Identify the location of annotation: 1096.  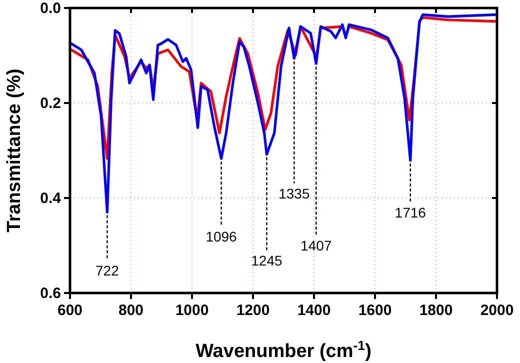
(222, 236).